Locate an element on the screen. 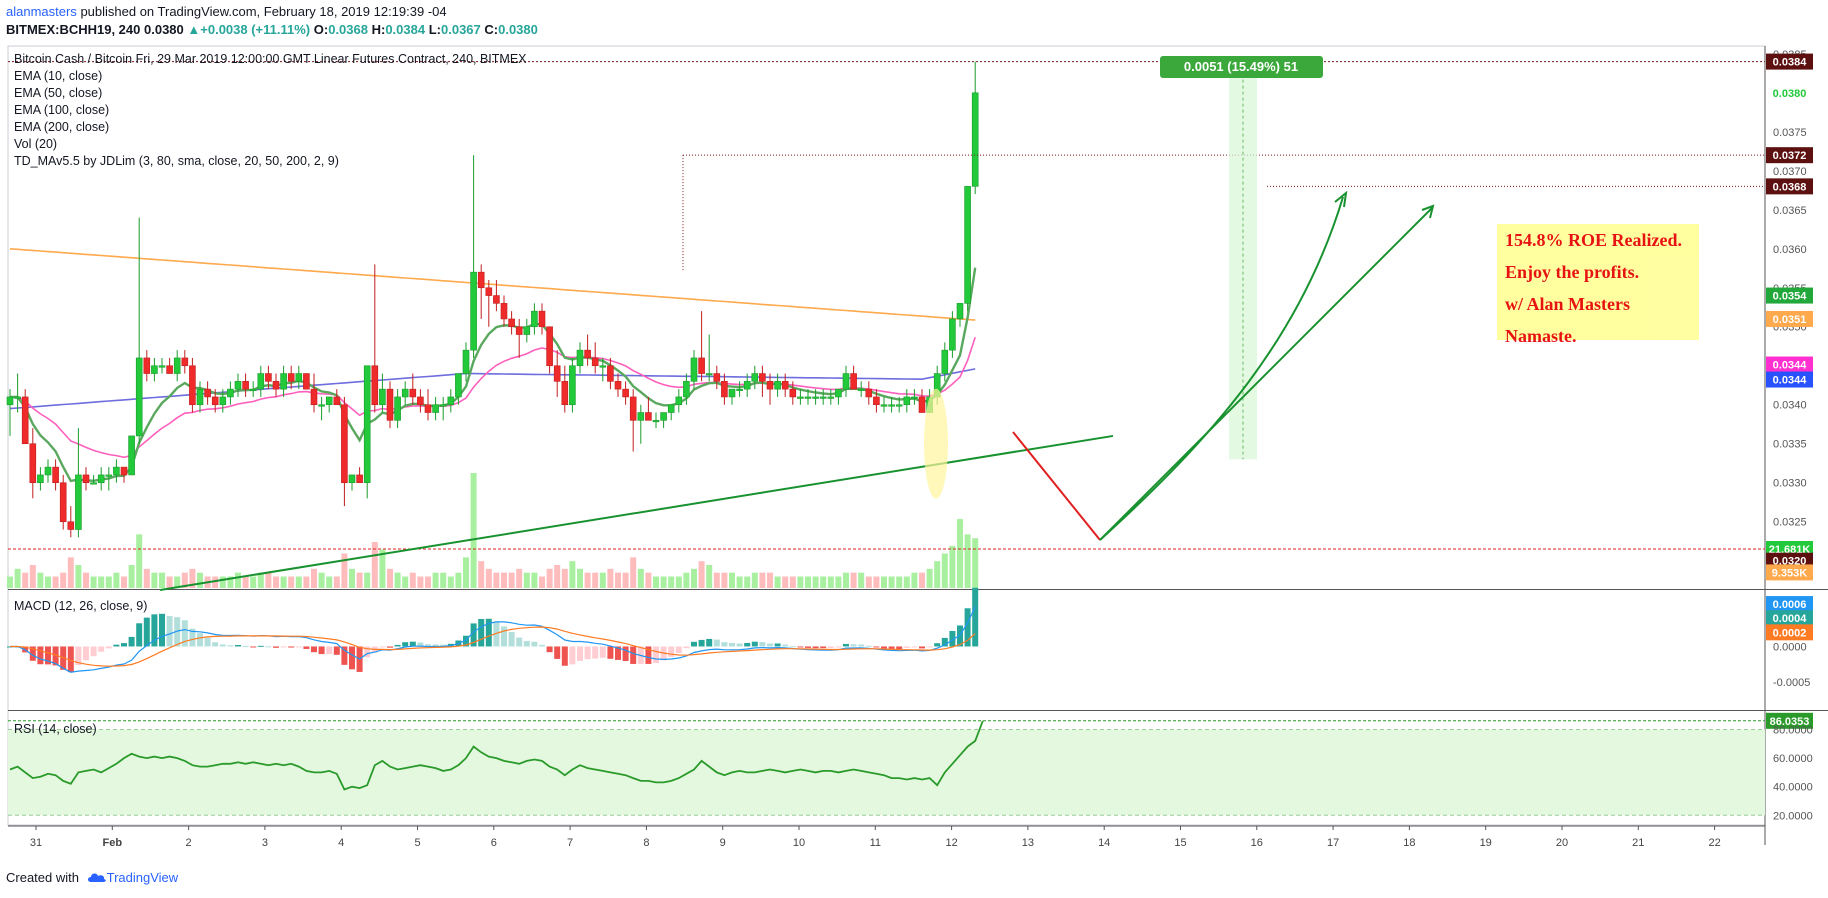  macd-axis-badge-label: 0.0004 is located at coordinates (1790, 619).